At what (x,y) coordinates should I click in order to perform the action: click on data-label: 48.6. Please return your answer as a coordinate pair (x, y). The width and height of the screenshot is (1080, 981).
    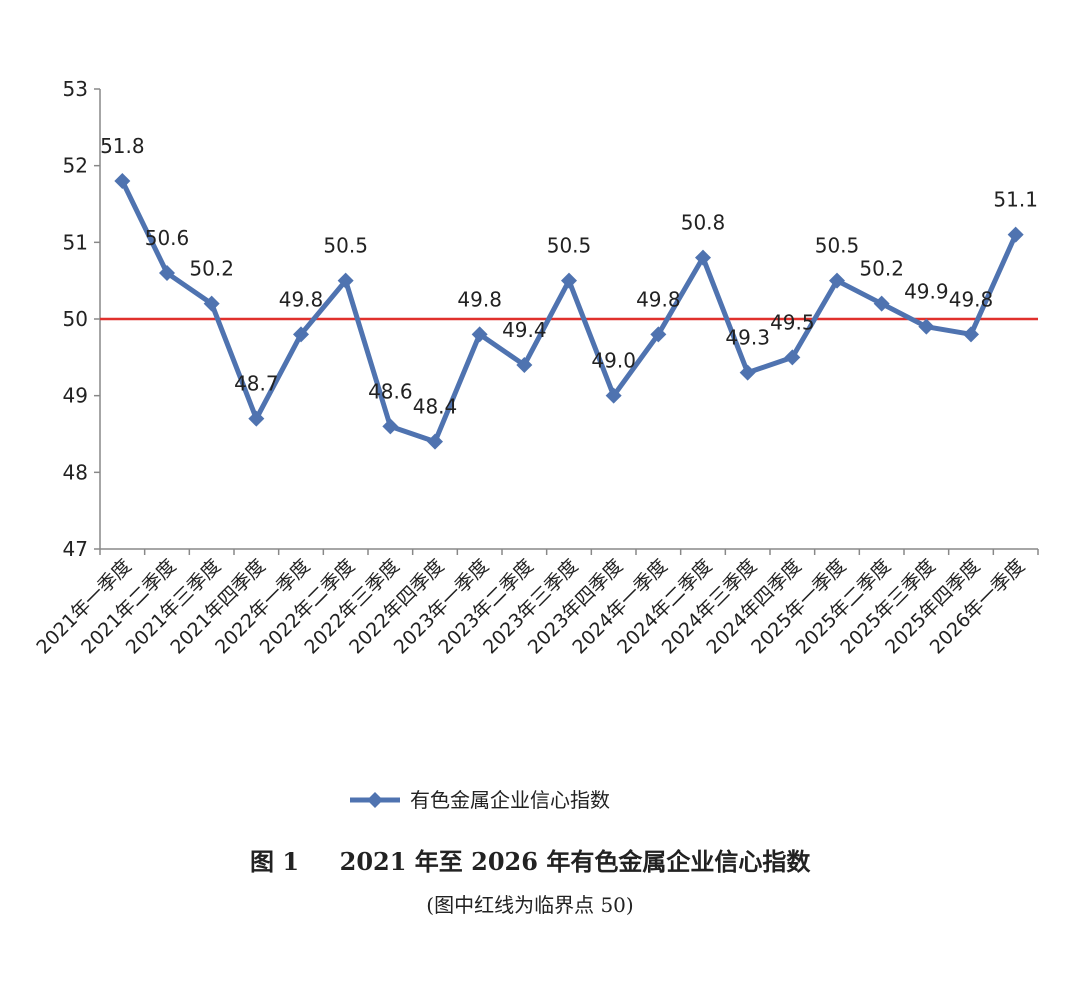
    Looking at the image, I should click on (390, 391).